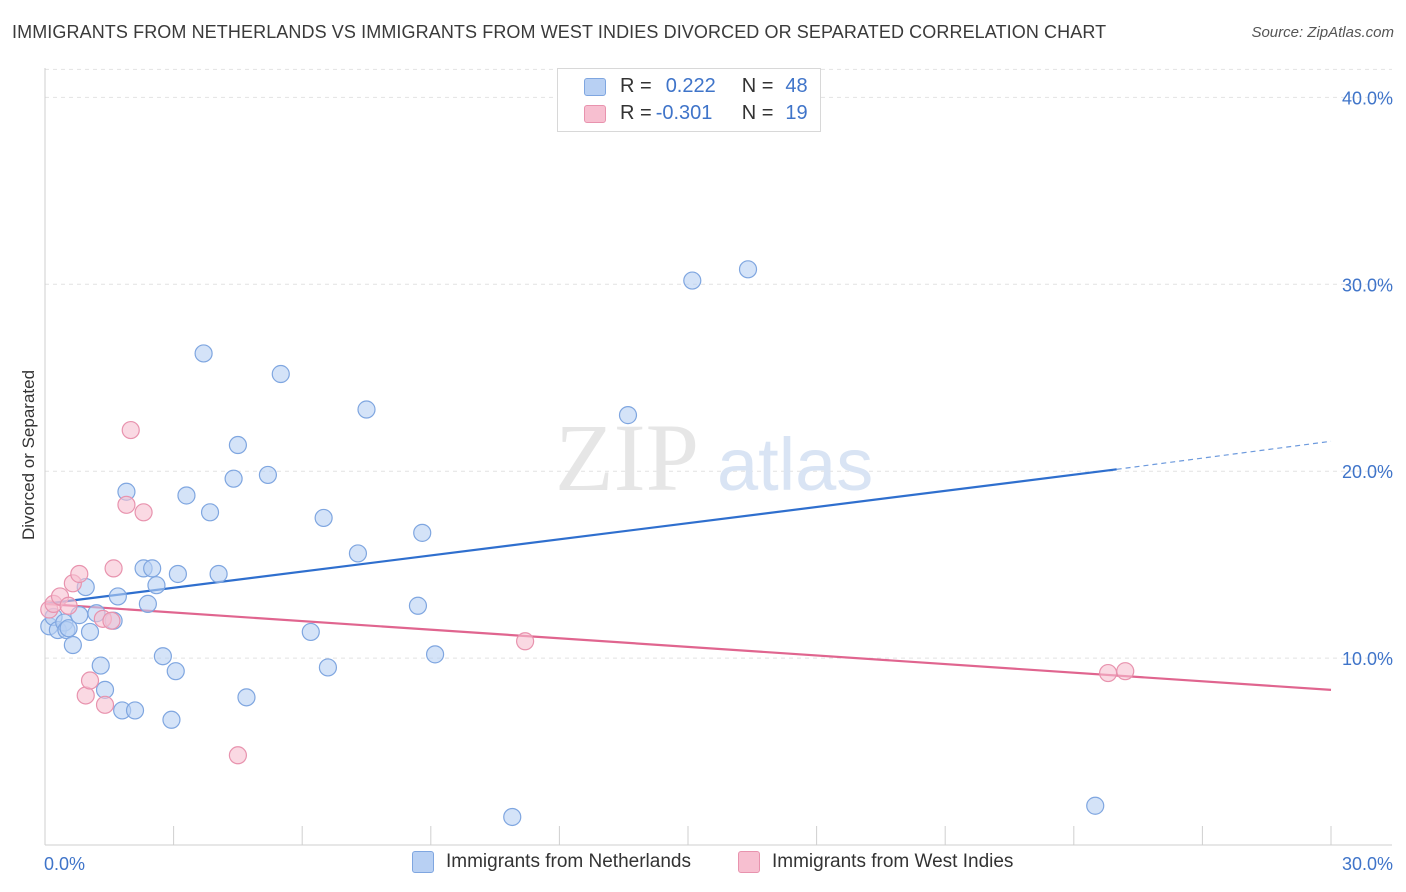  I want to click on legend-r-value: -0.301, so click(684, 113).